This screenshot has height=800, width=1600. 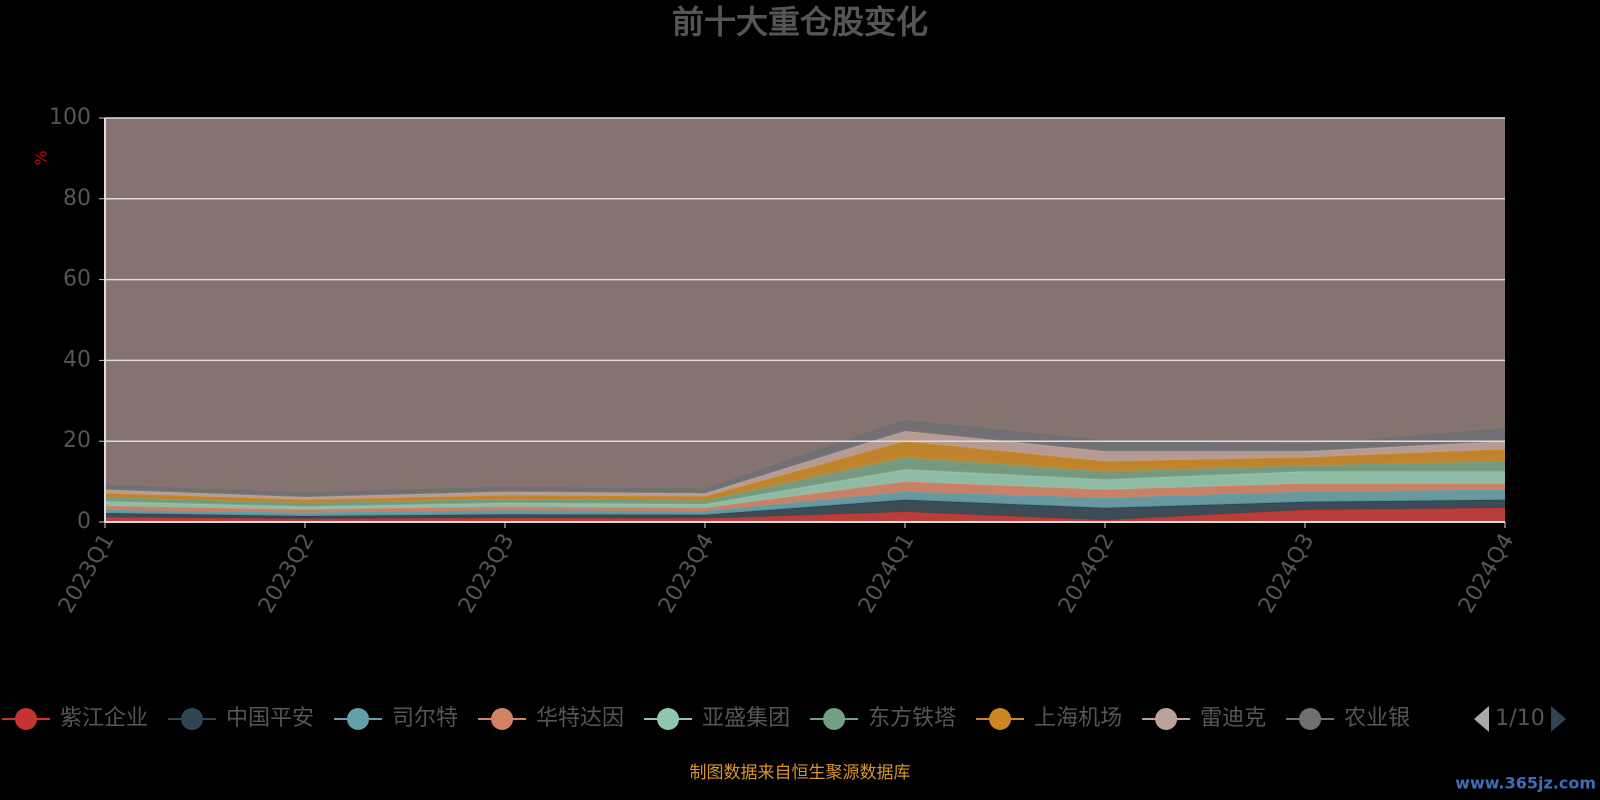 I want to click on y-tick-label: 40, so click(x=77, y=359).